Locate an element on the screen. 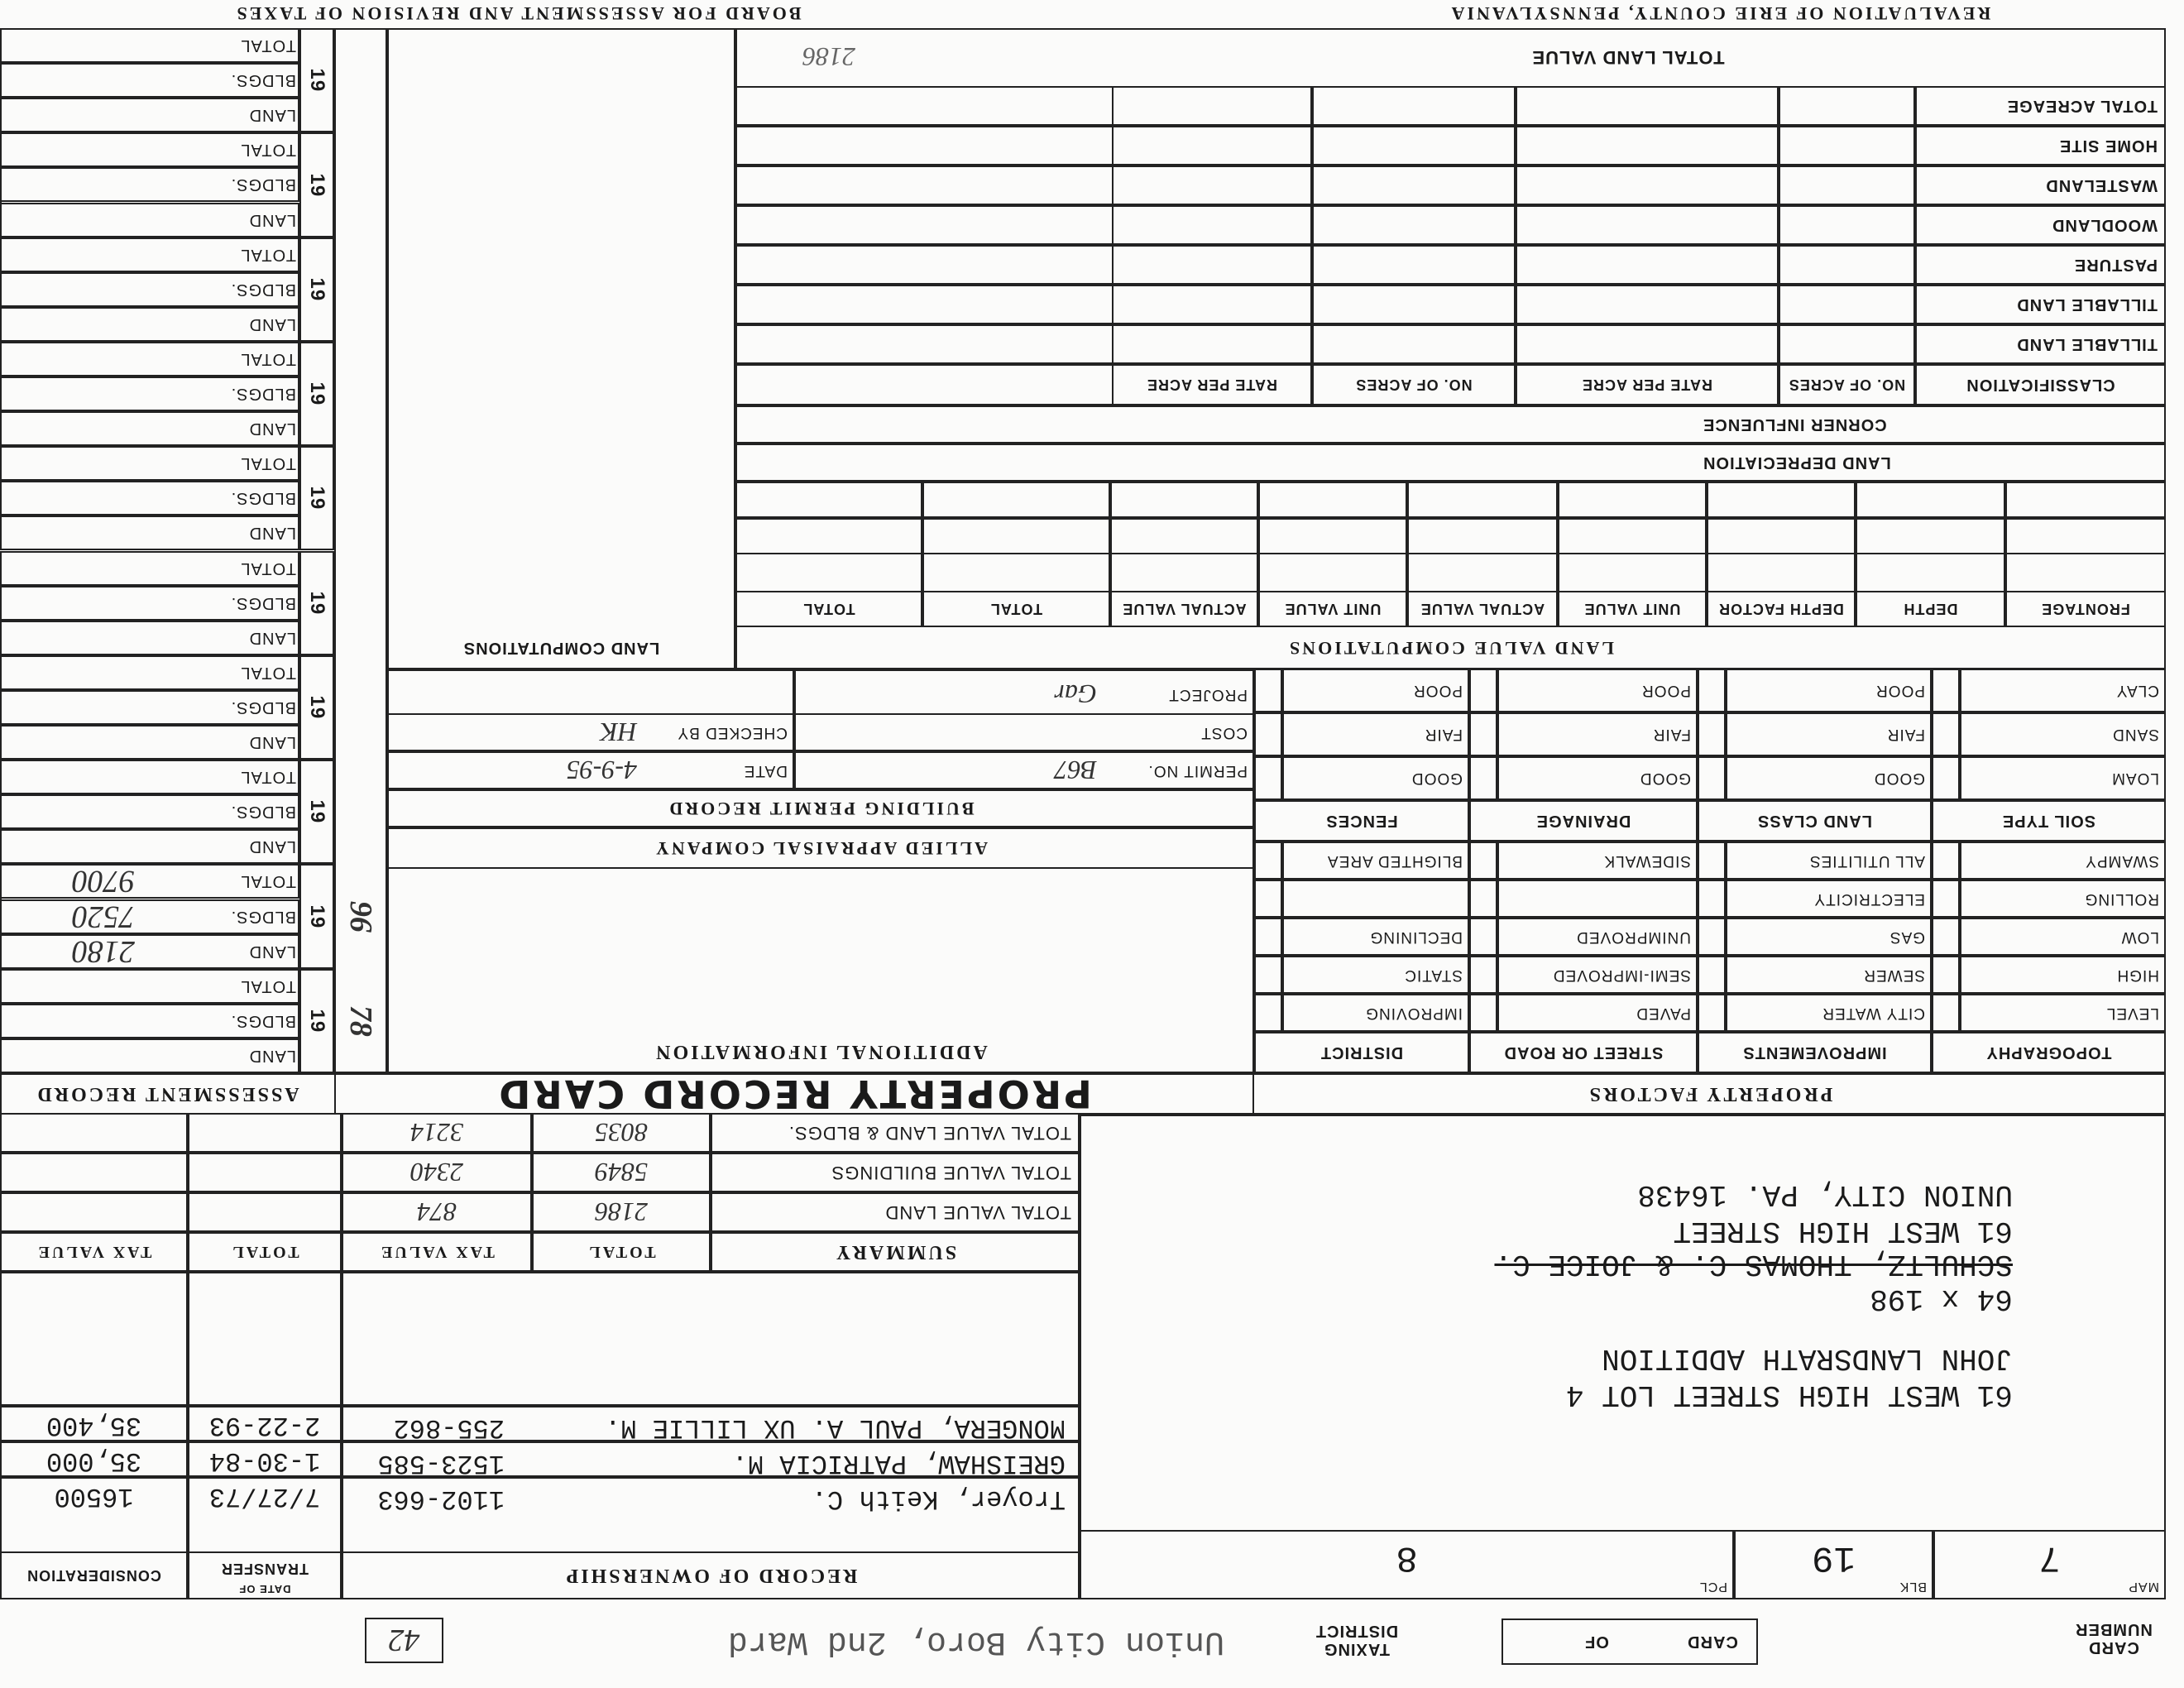  summary-col-head: TOTAL is located at coordinates (264, 1252).